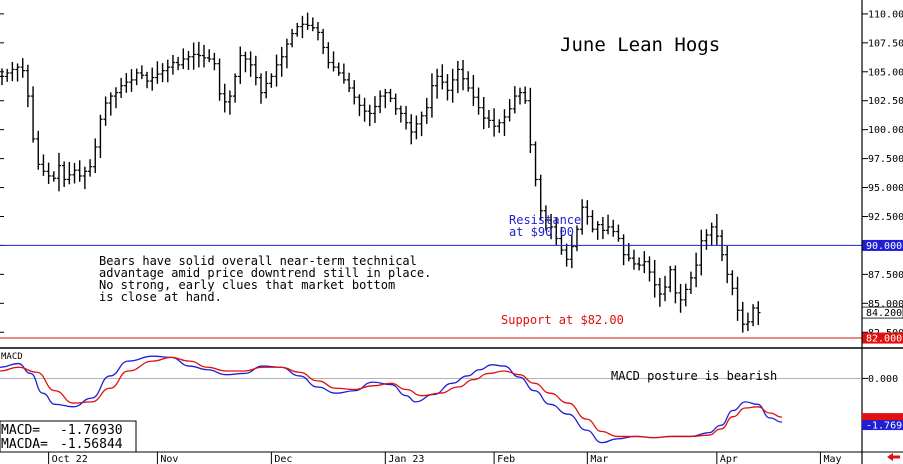 The width and height of the screenshot is (903, 464). What do you see at coordinates (283, 459) in the screenshot?
I see `time-tick-label: Dec` at bounding box center [283, 459].